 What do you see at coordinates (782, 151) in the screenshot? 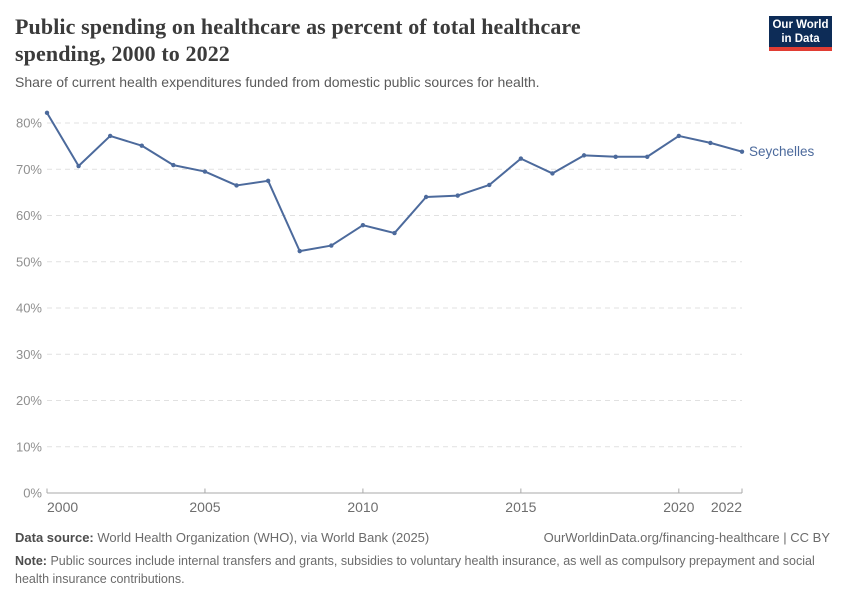
I see `entity-label: Seychelles` at bounding box center [782, 151].